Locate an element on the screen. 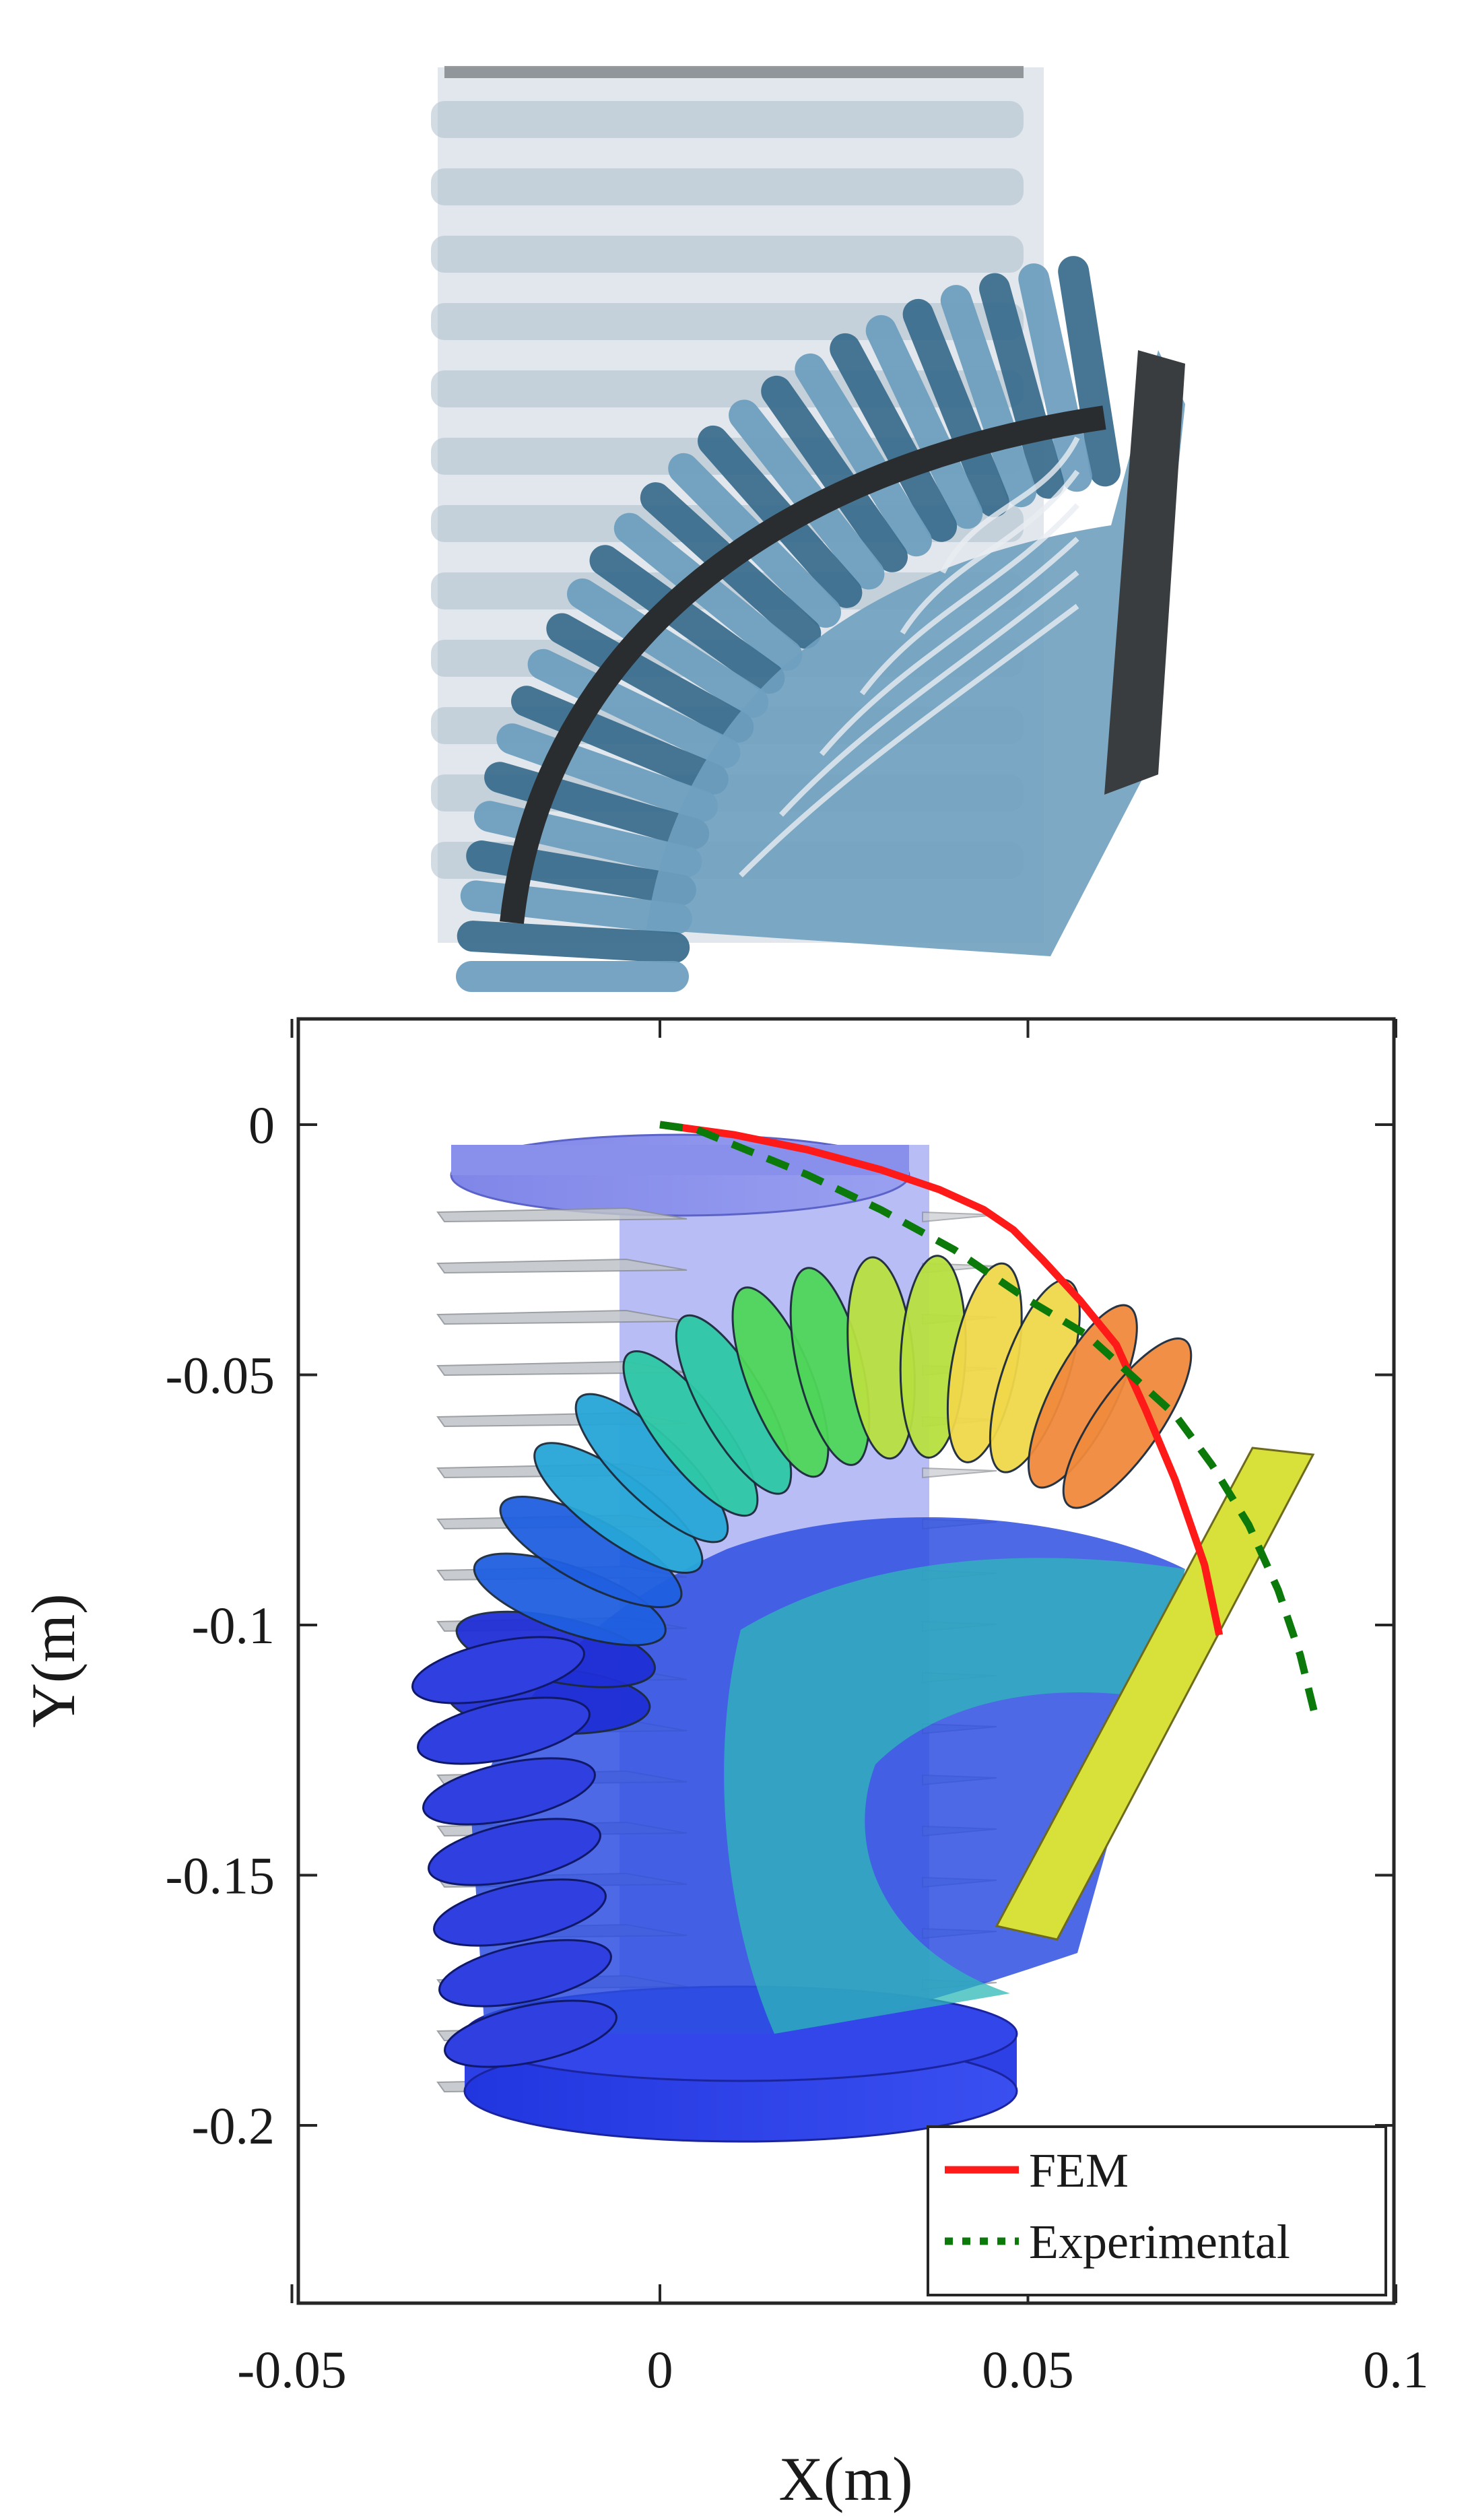 Image resolution: width=1470 pixels, height=2520 pixels. series-fem is located at coordinates (941, 1379).